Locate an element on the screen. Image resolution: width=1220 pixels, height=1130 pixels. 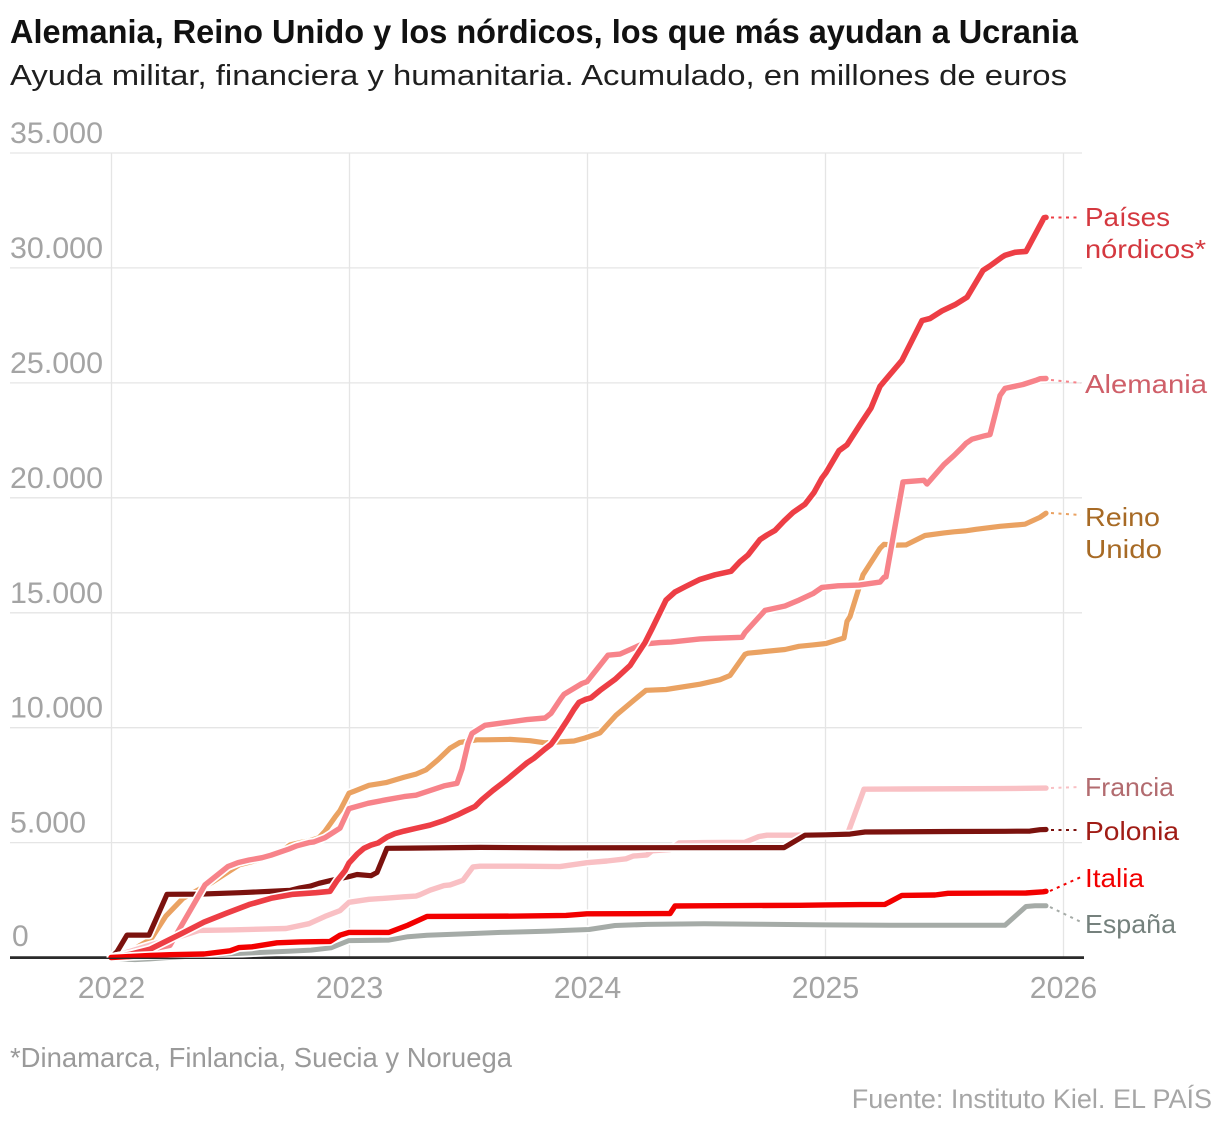
svg-text: 10.000 is located at coordinates (56, 708).